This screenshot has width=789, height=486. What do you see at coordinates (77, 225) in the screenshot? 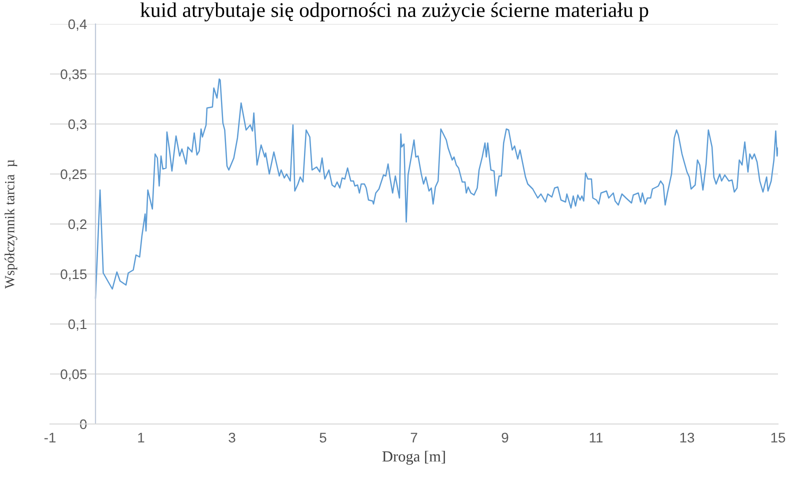
I see `y-tick-label: 0,2` at bounding box center [77, 225].